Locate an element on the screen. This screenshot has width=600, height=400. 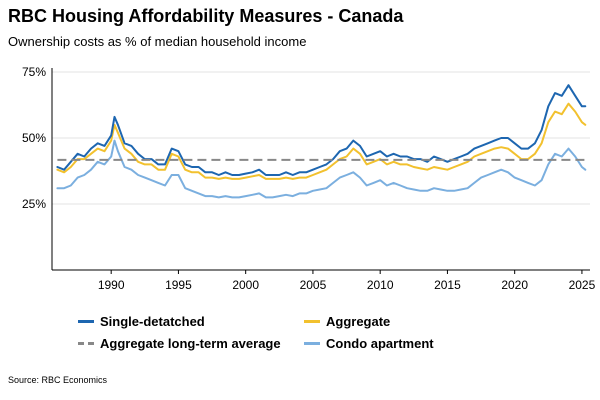
legend-label-single-detatched: Single-detatched is located at coordinates (152, 321).